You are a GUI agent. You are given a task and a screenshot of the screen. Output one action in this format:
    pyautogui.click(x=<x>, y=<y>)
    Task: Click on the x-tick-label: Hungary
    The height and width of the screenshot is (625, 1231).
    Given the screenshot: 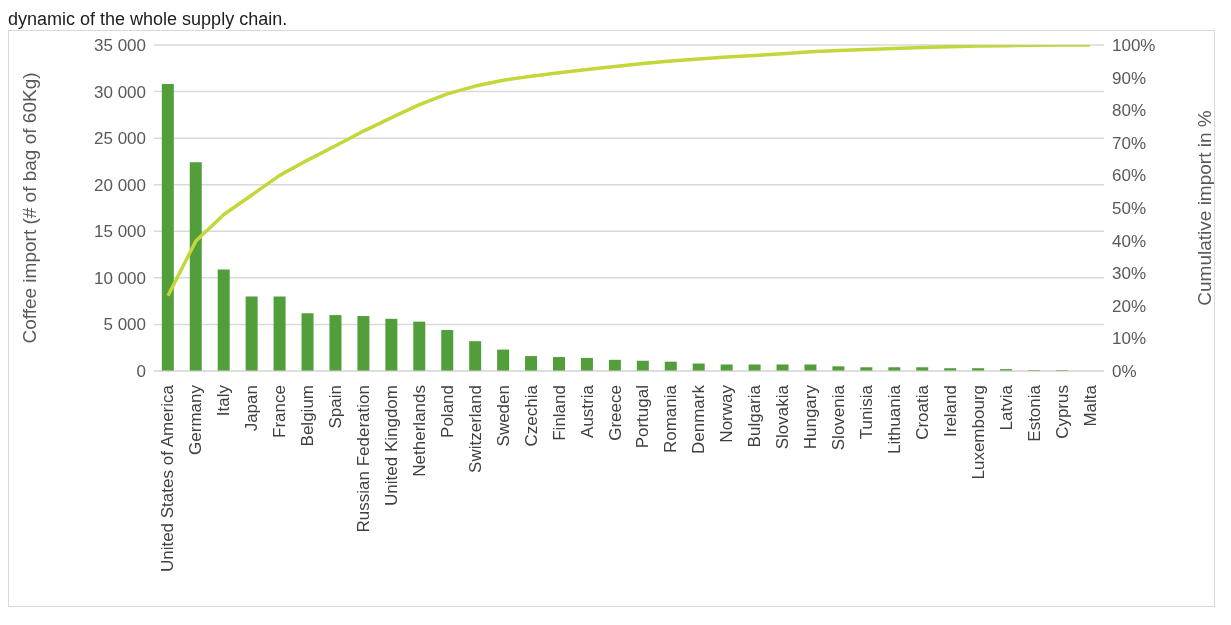 What is the action you would take?
    pyautogui.click(x=811, y=417)
    